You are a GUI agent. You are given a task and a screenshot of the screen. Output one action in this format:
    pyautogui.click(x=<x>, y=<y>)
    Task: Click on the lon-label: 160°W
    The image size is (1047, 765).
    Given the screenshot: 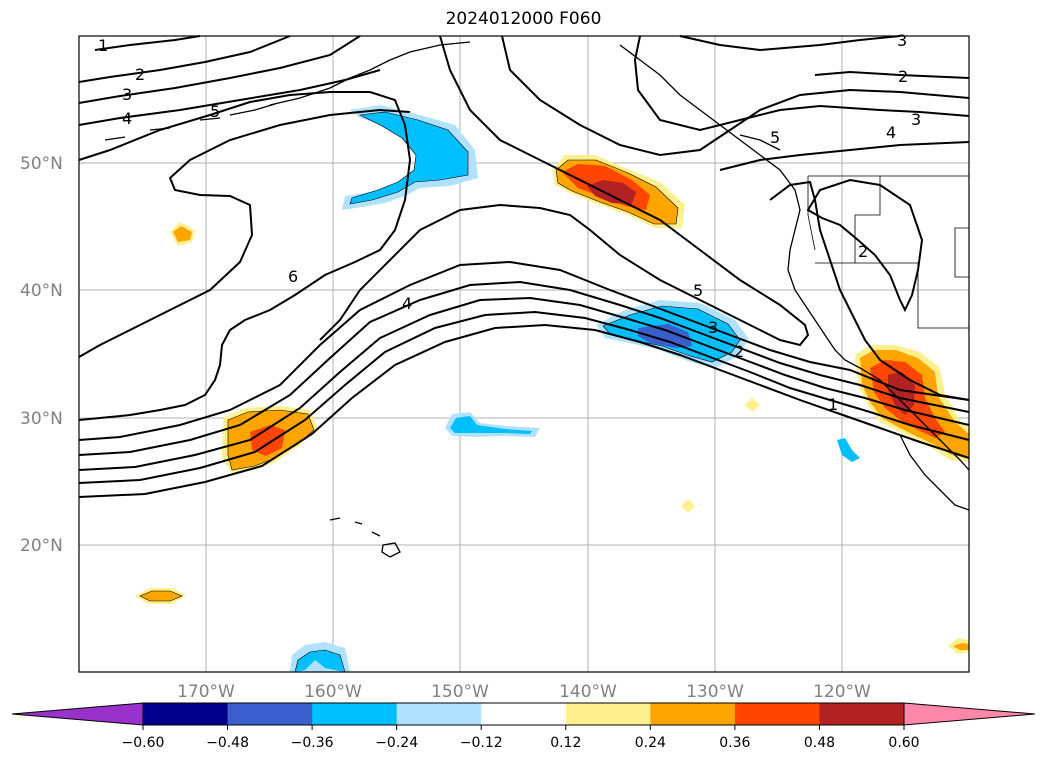 What is the action you would take?
    pyautogui.click(x=333, y=692)
    